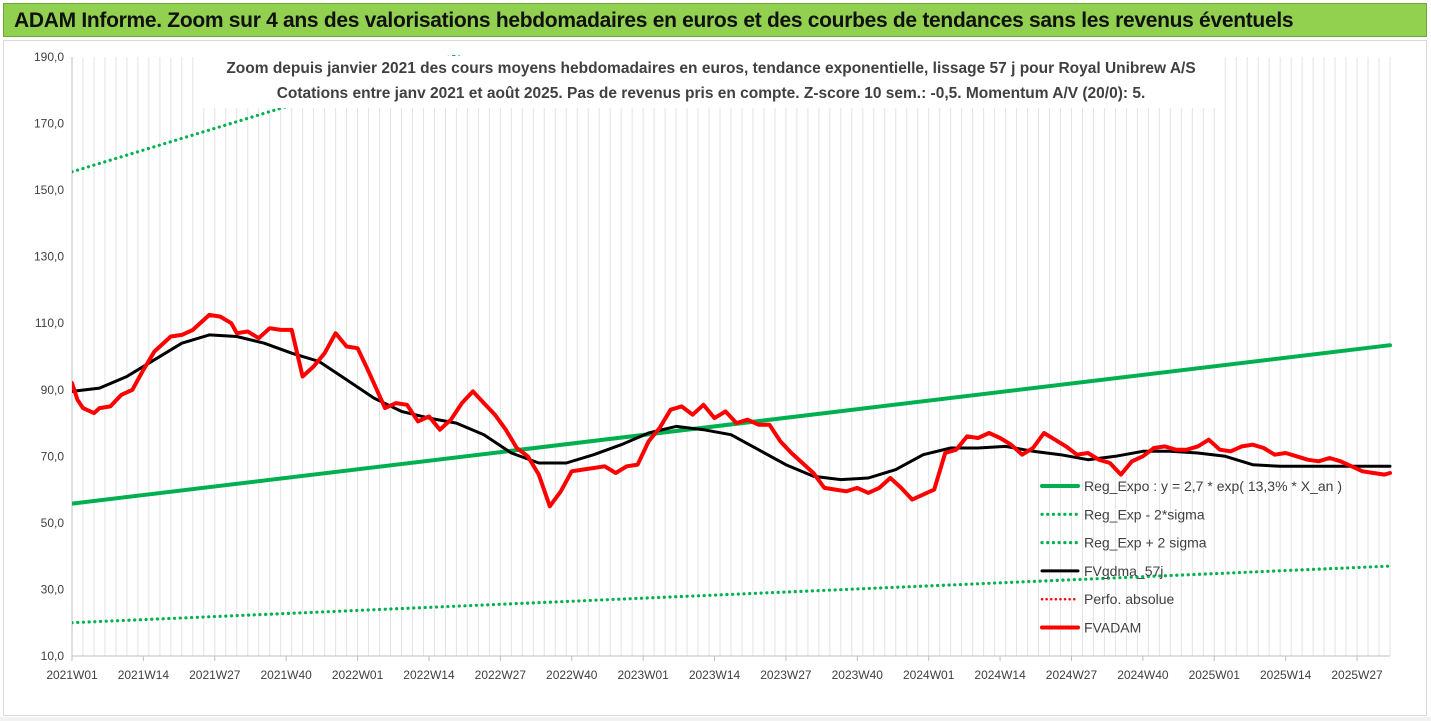  What do you see at coordinates (1129, 599) in the screenshot?
I see `legend-label-perfo: Perfo. absolue` at bounding box center [1129, 599].